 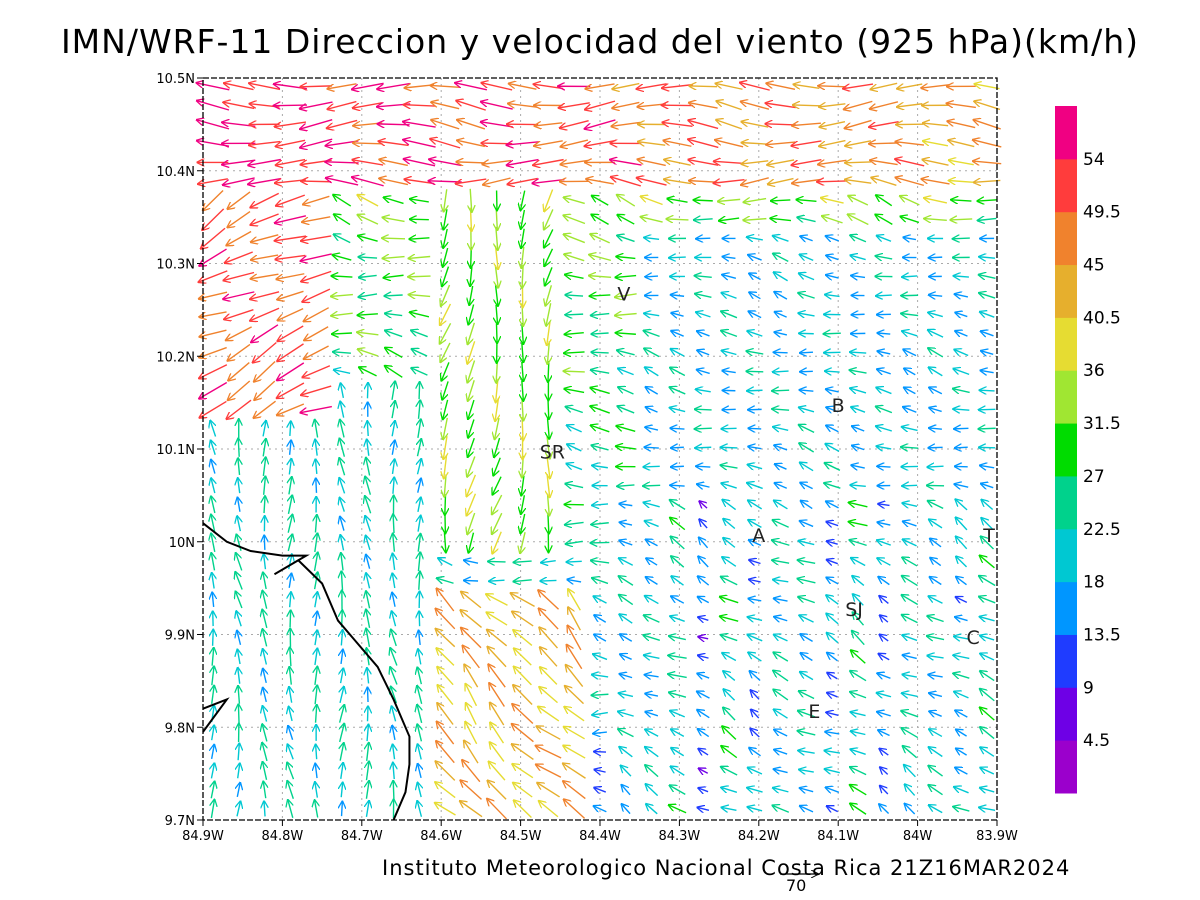 I want to click on lon-tick-label: 84.7W, so click(x=362, y=836).